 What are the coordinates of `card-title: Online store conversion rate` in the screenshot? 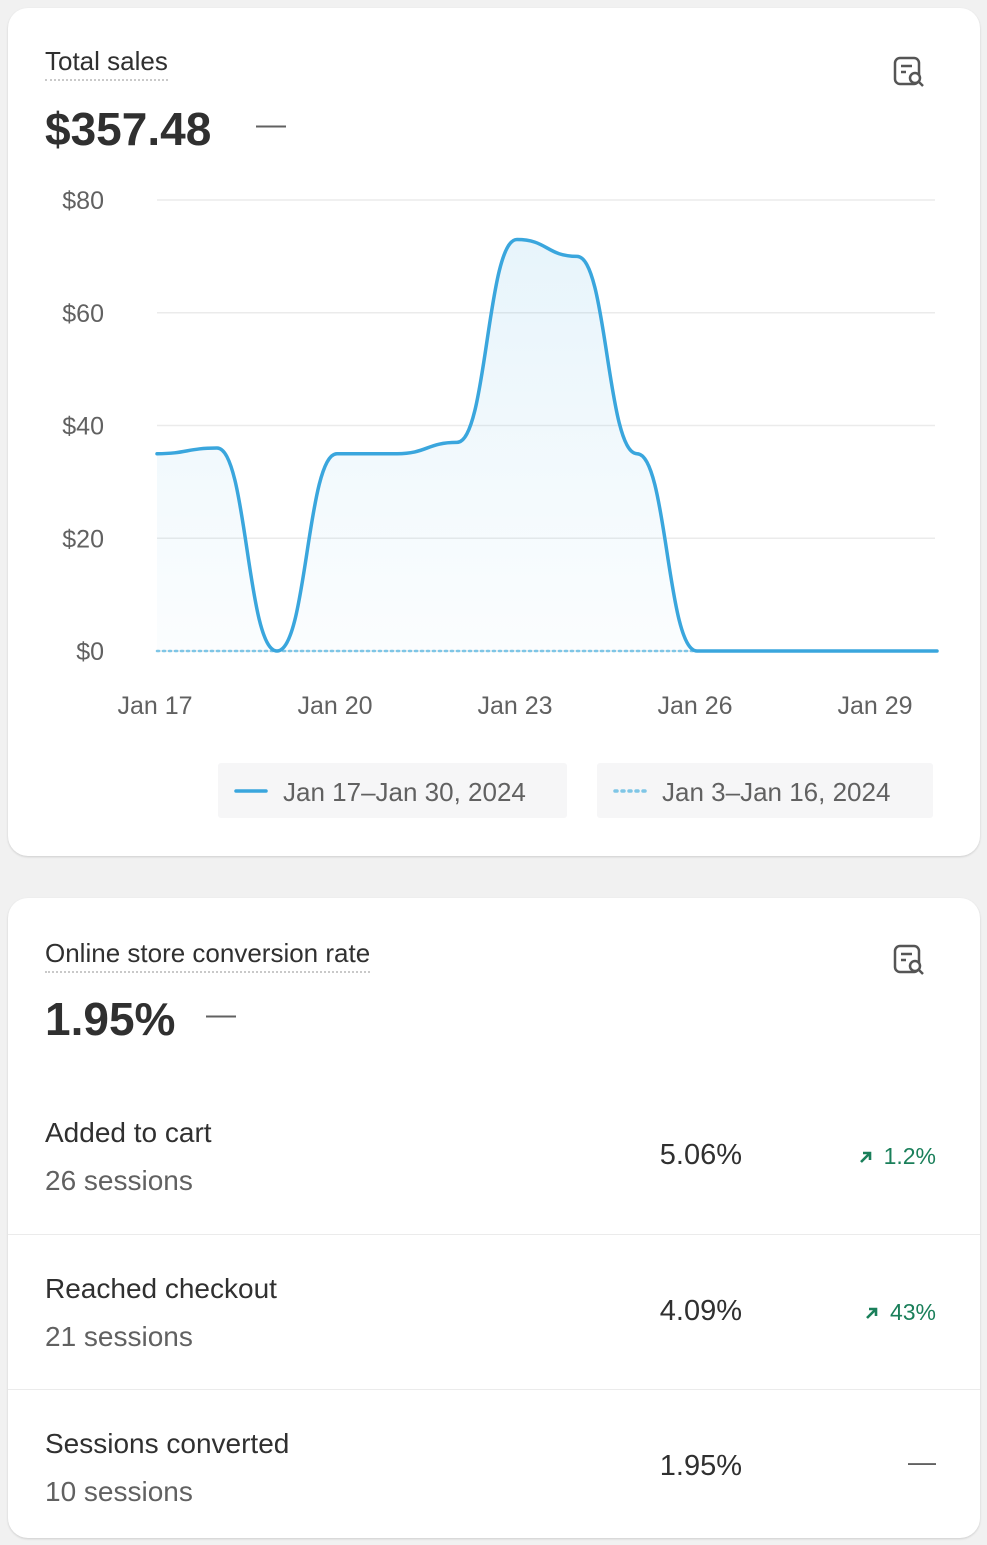 It's located at (208, 955).